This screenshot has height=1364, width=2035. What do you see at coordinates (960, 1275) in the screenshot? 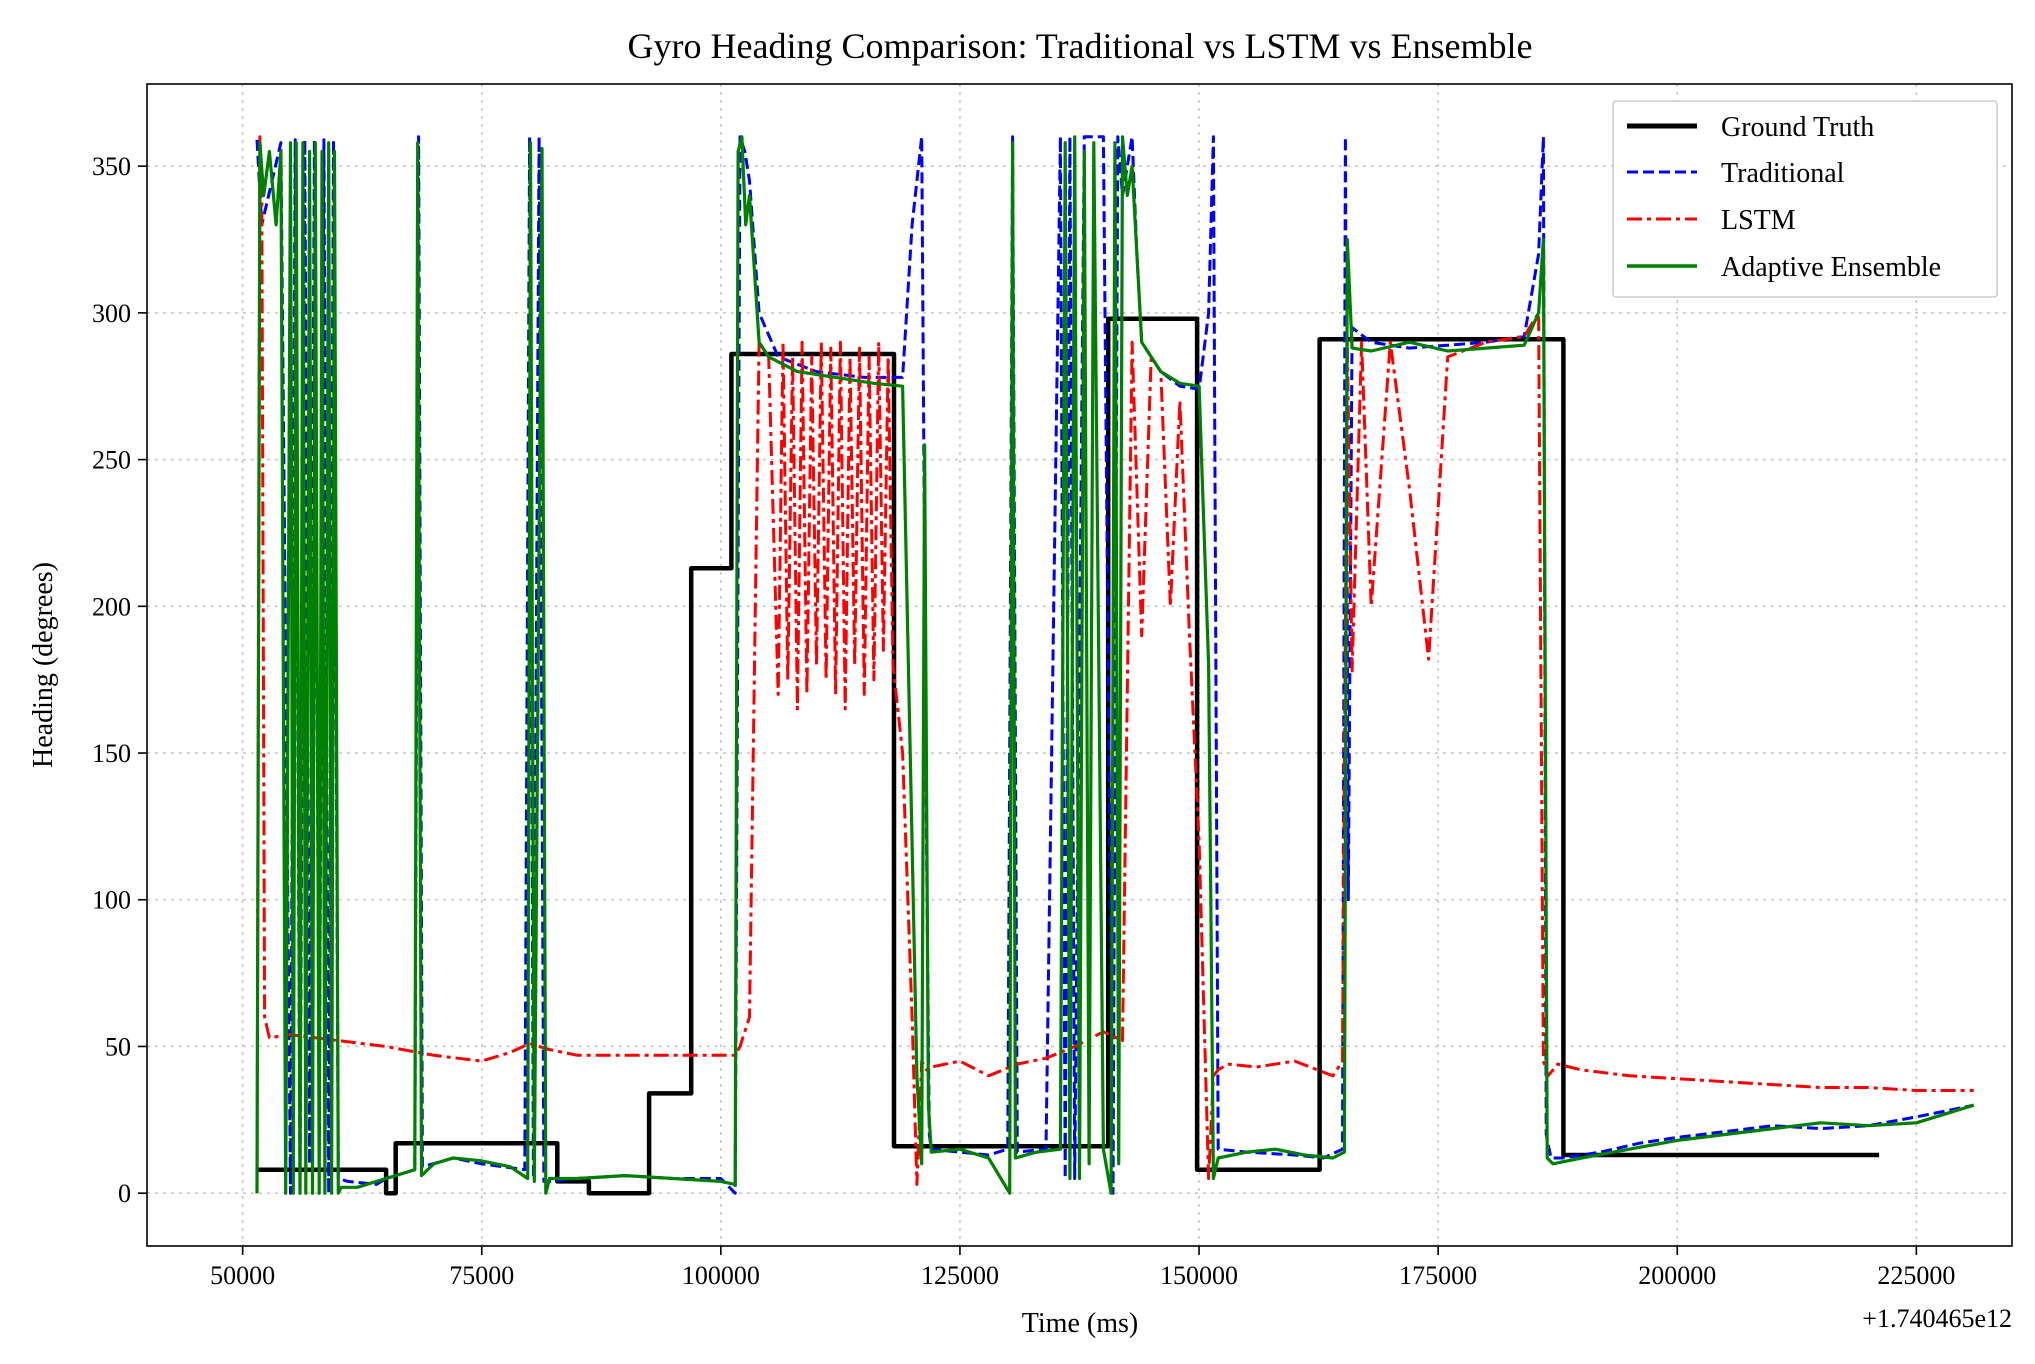
I see `x-tick-label: 125000` at bounding box center [960, 1275].